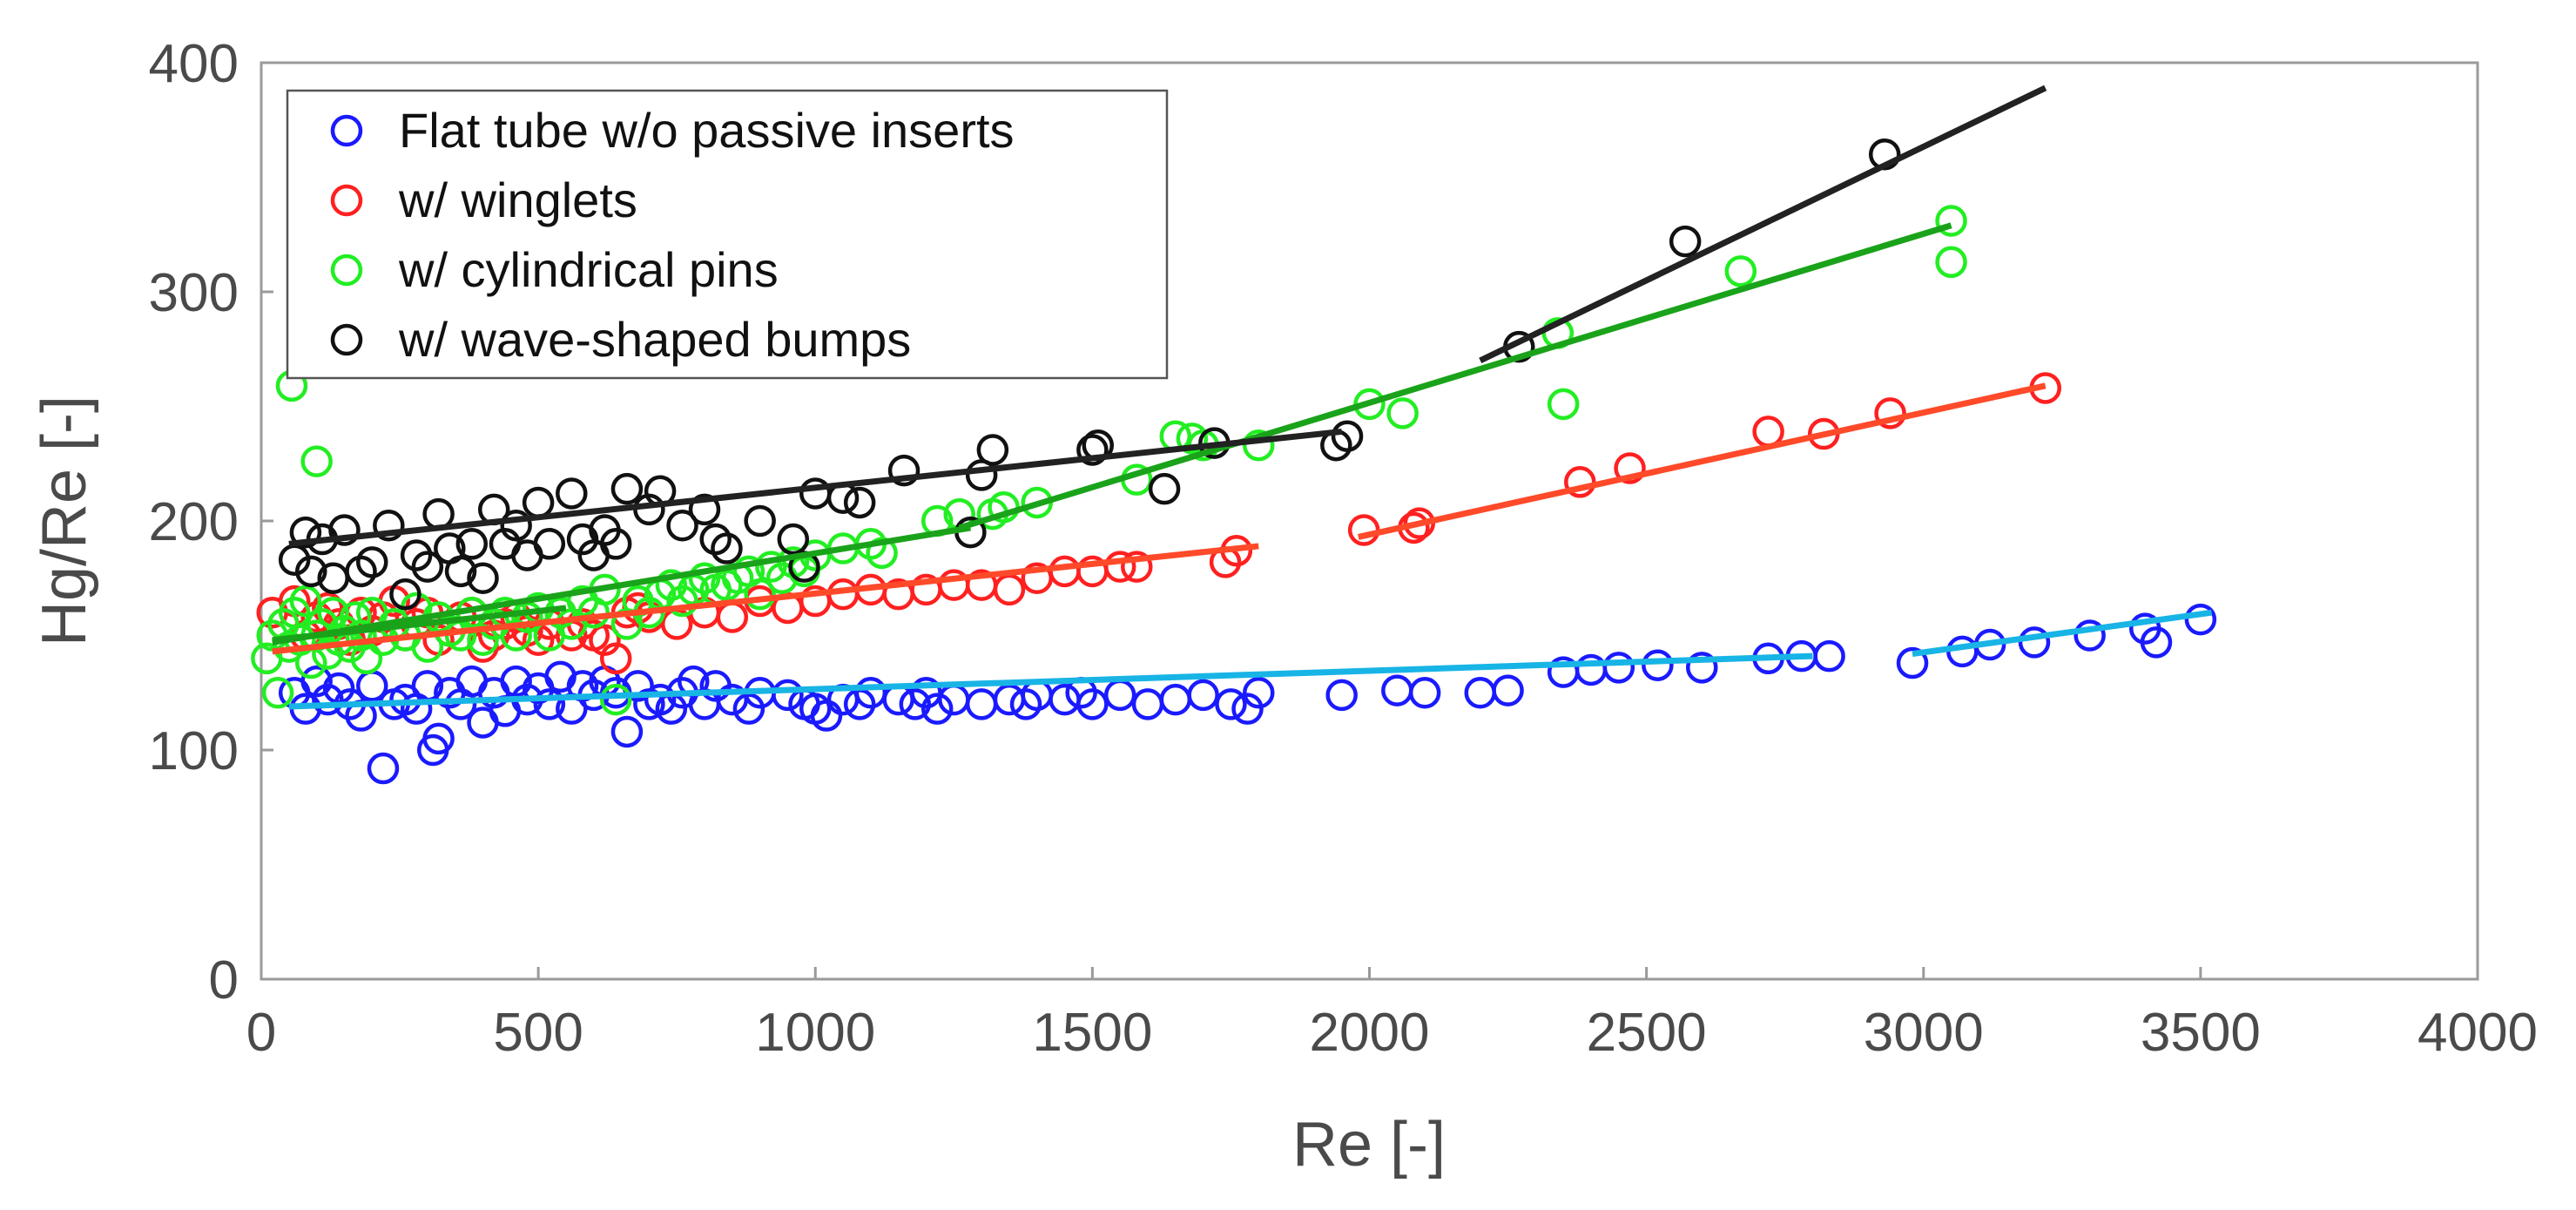 The width and height of the screenshot is (2576, 1210). Describe the element at coordinates (194, 751) in the screenshot. I see `y-tick-label: 100` at that location.